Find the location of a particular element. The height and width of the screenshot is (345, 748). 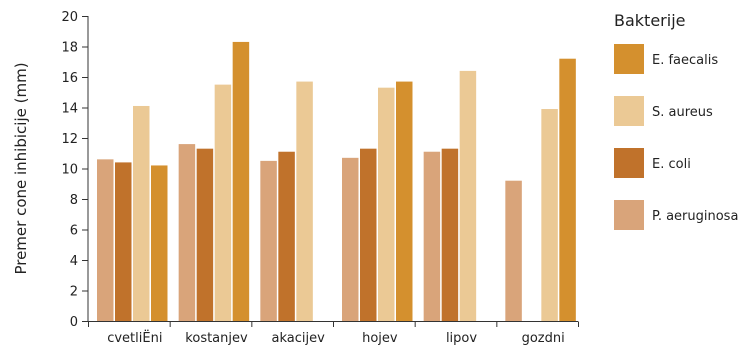

bar-p-aeruginosa-cvetli-ni is located at coordinates (105, 240).